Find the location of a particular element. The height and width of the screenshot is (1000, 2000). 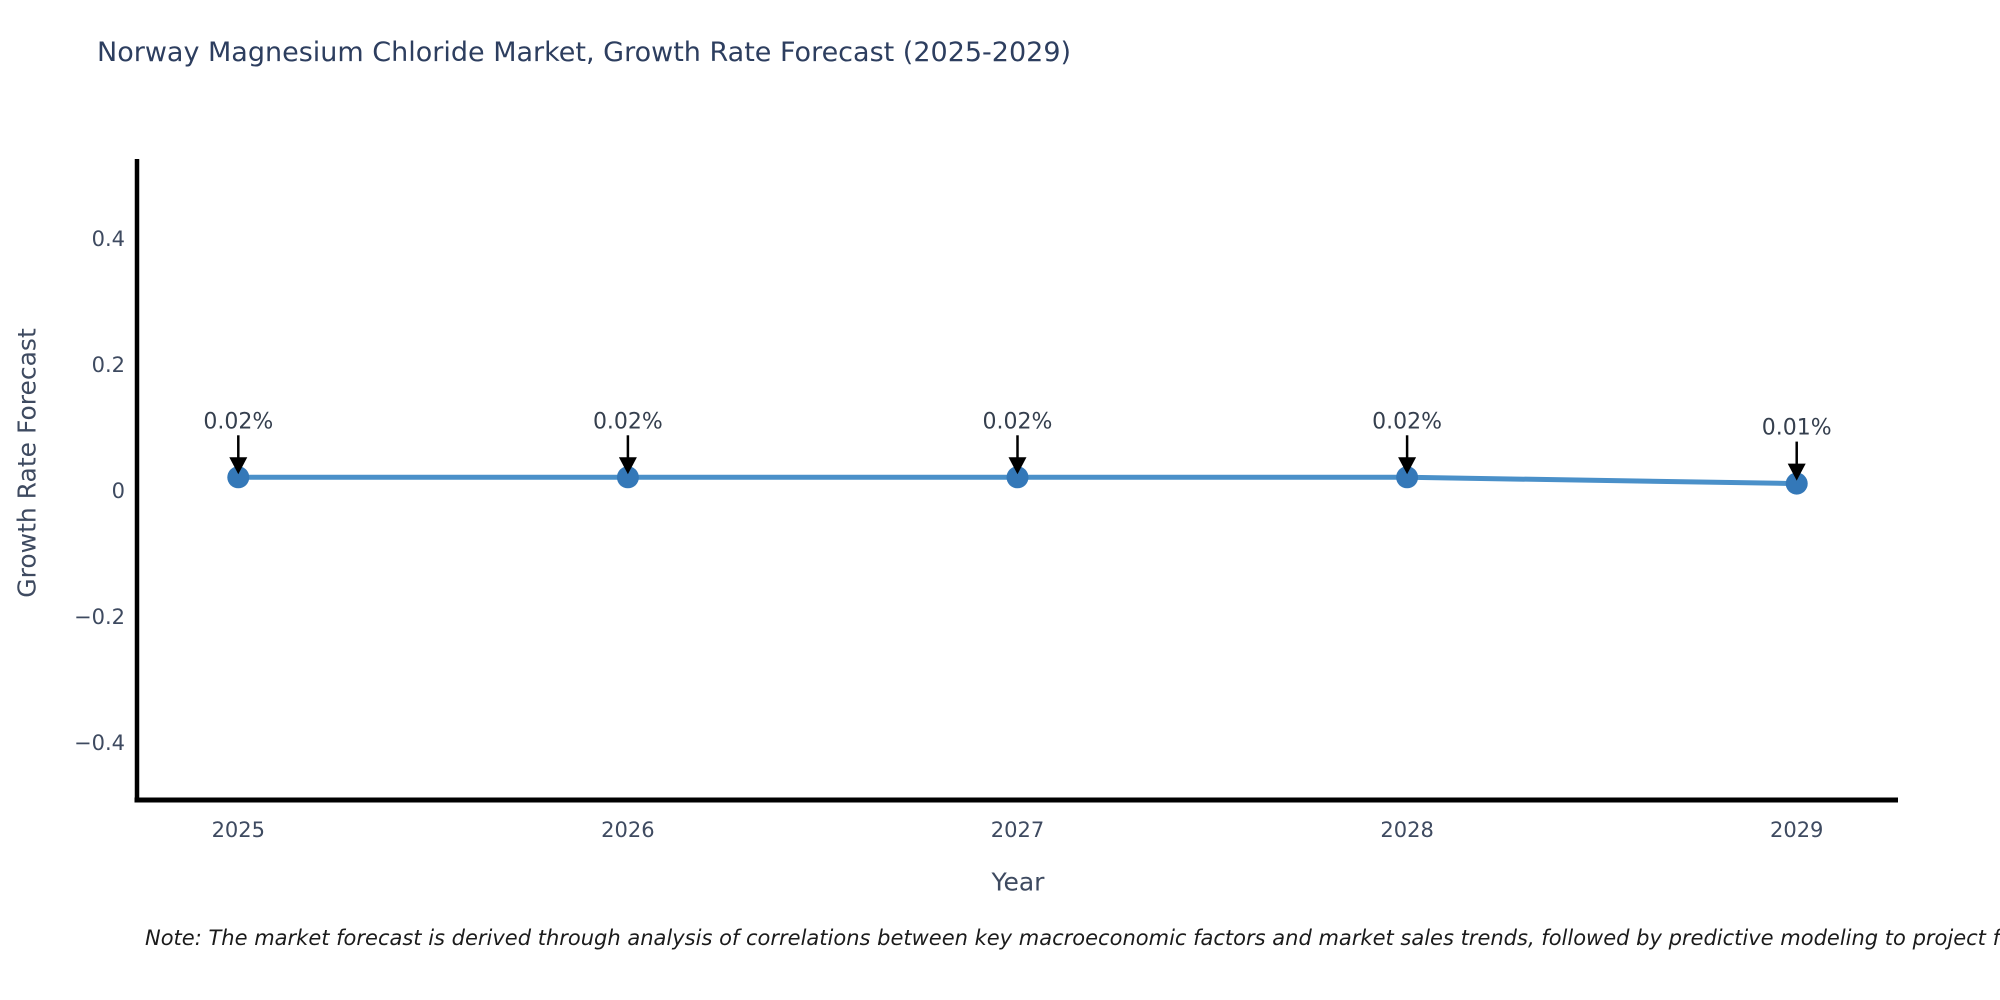

y-tick-label: 0 is located at coordinates (118, 491).